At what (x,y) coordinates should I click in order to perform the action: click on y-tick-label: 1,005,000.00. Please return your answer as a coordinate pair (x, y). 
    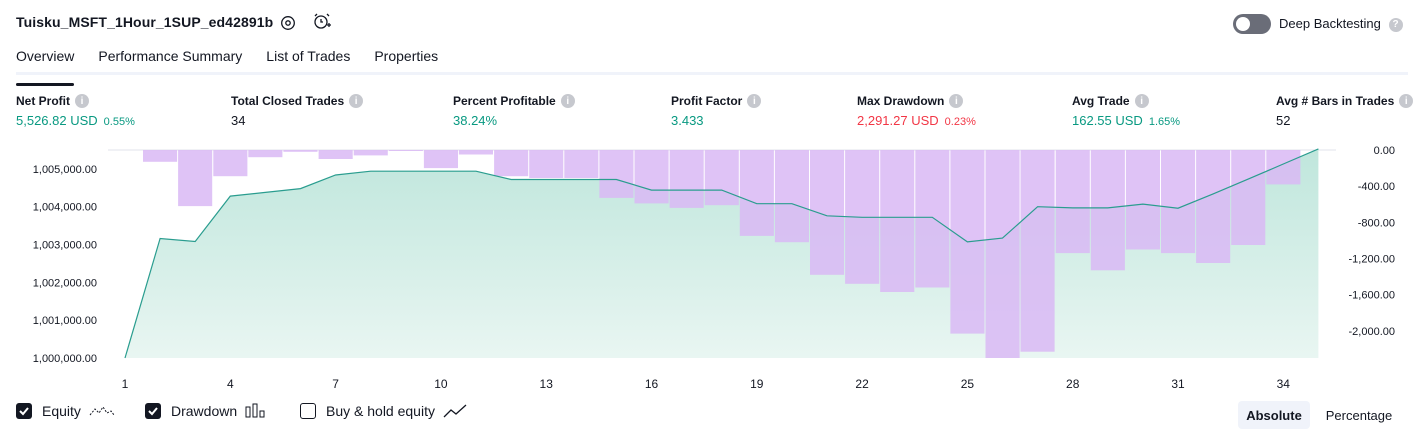
    Looking at the image, I should click on (65, 170).